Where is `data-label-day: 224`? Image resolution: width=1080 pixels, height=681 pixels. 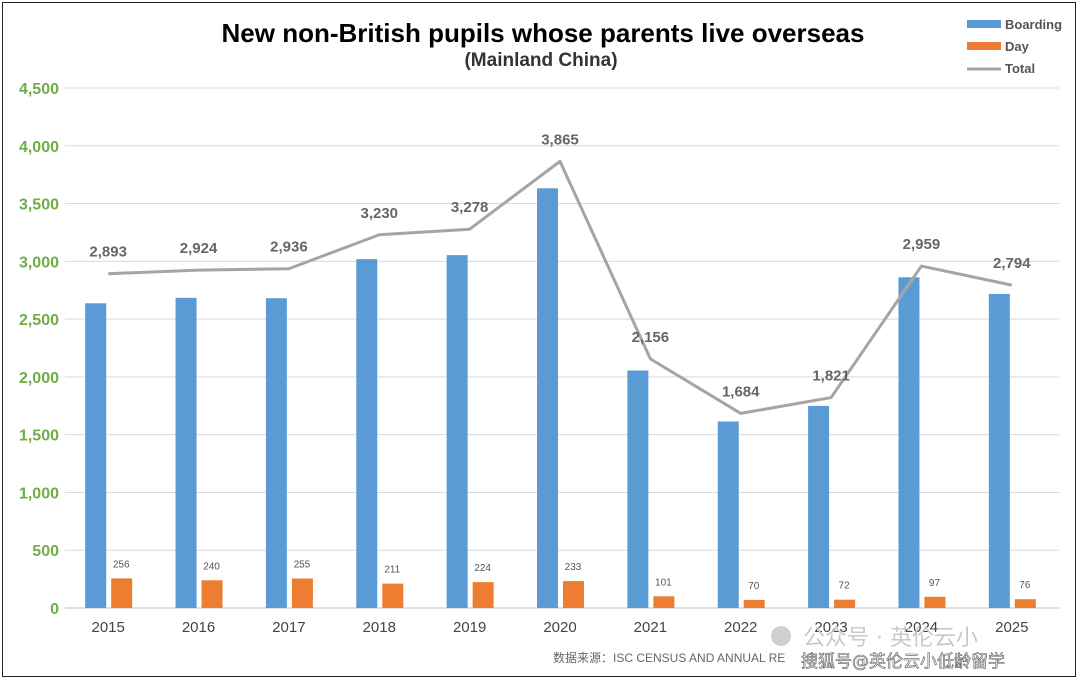
data-label-day: 224 is located at coordinates (482, 568).